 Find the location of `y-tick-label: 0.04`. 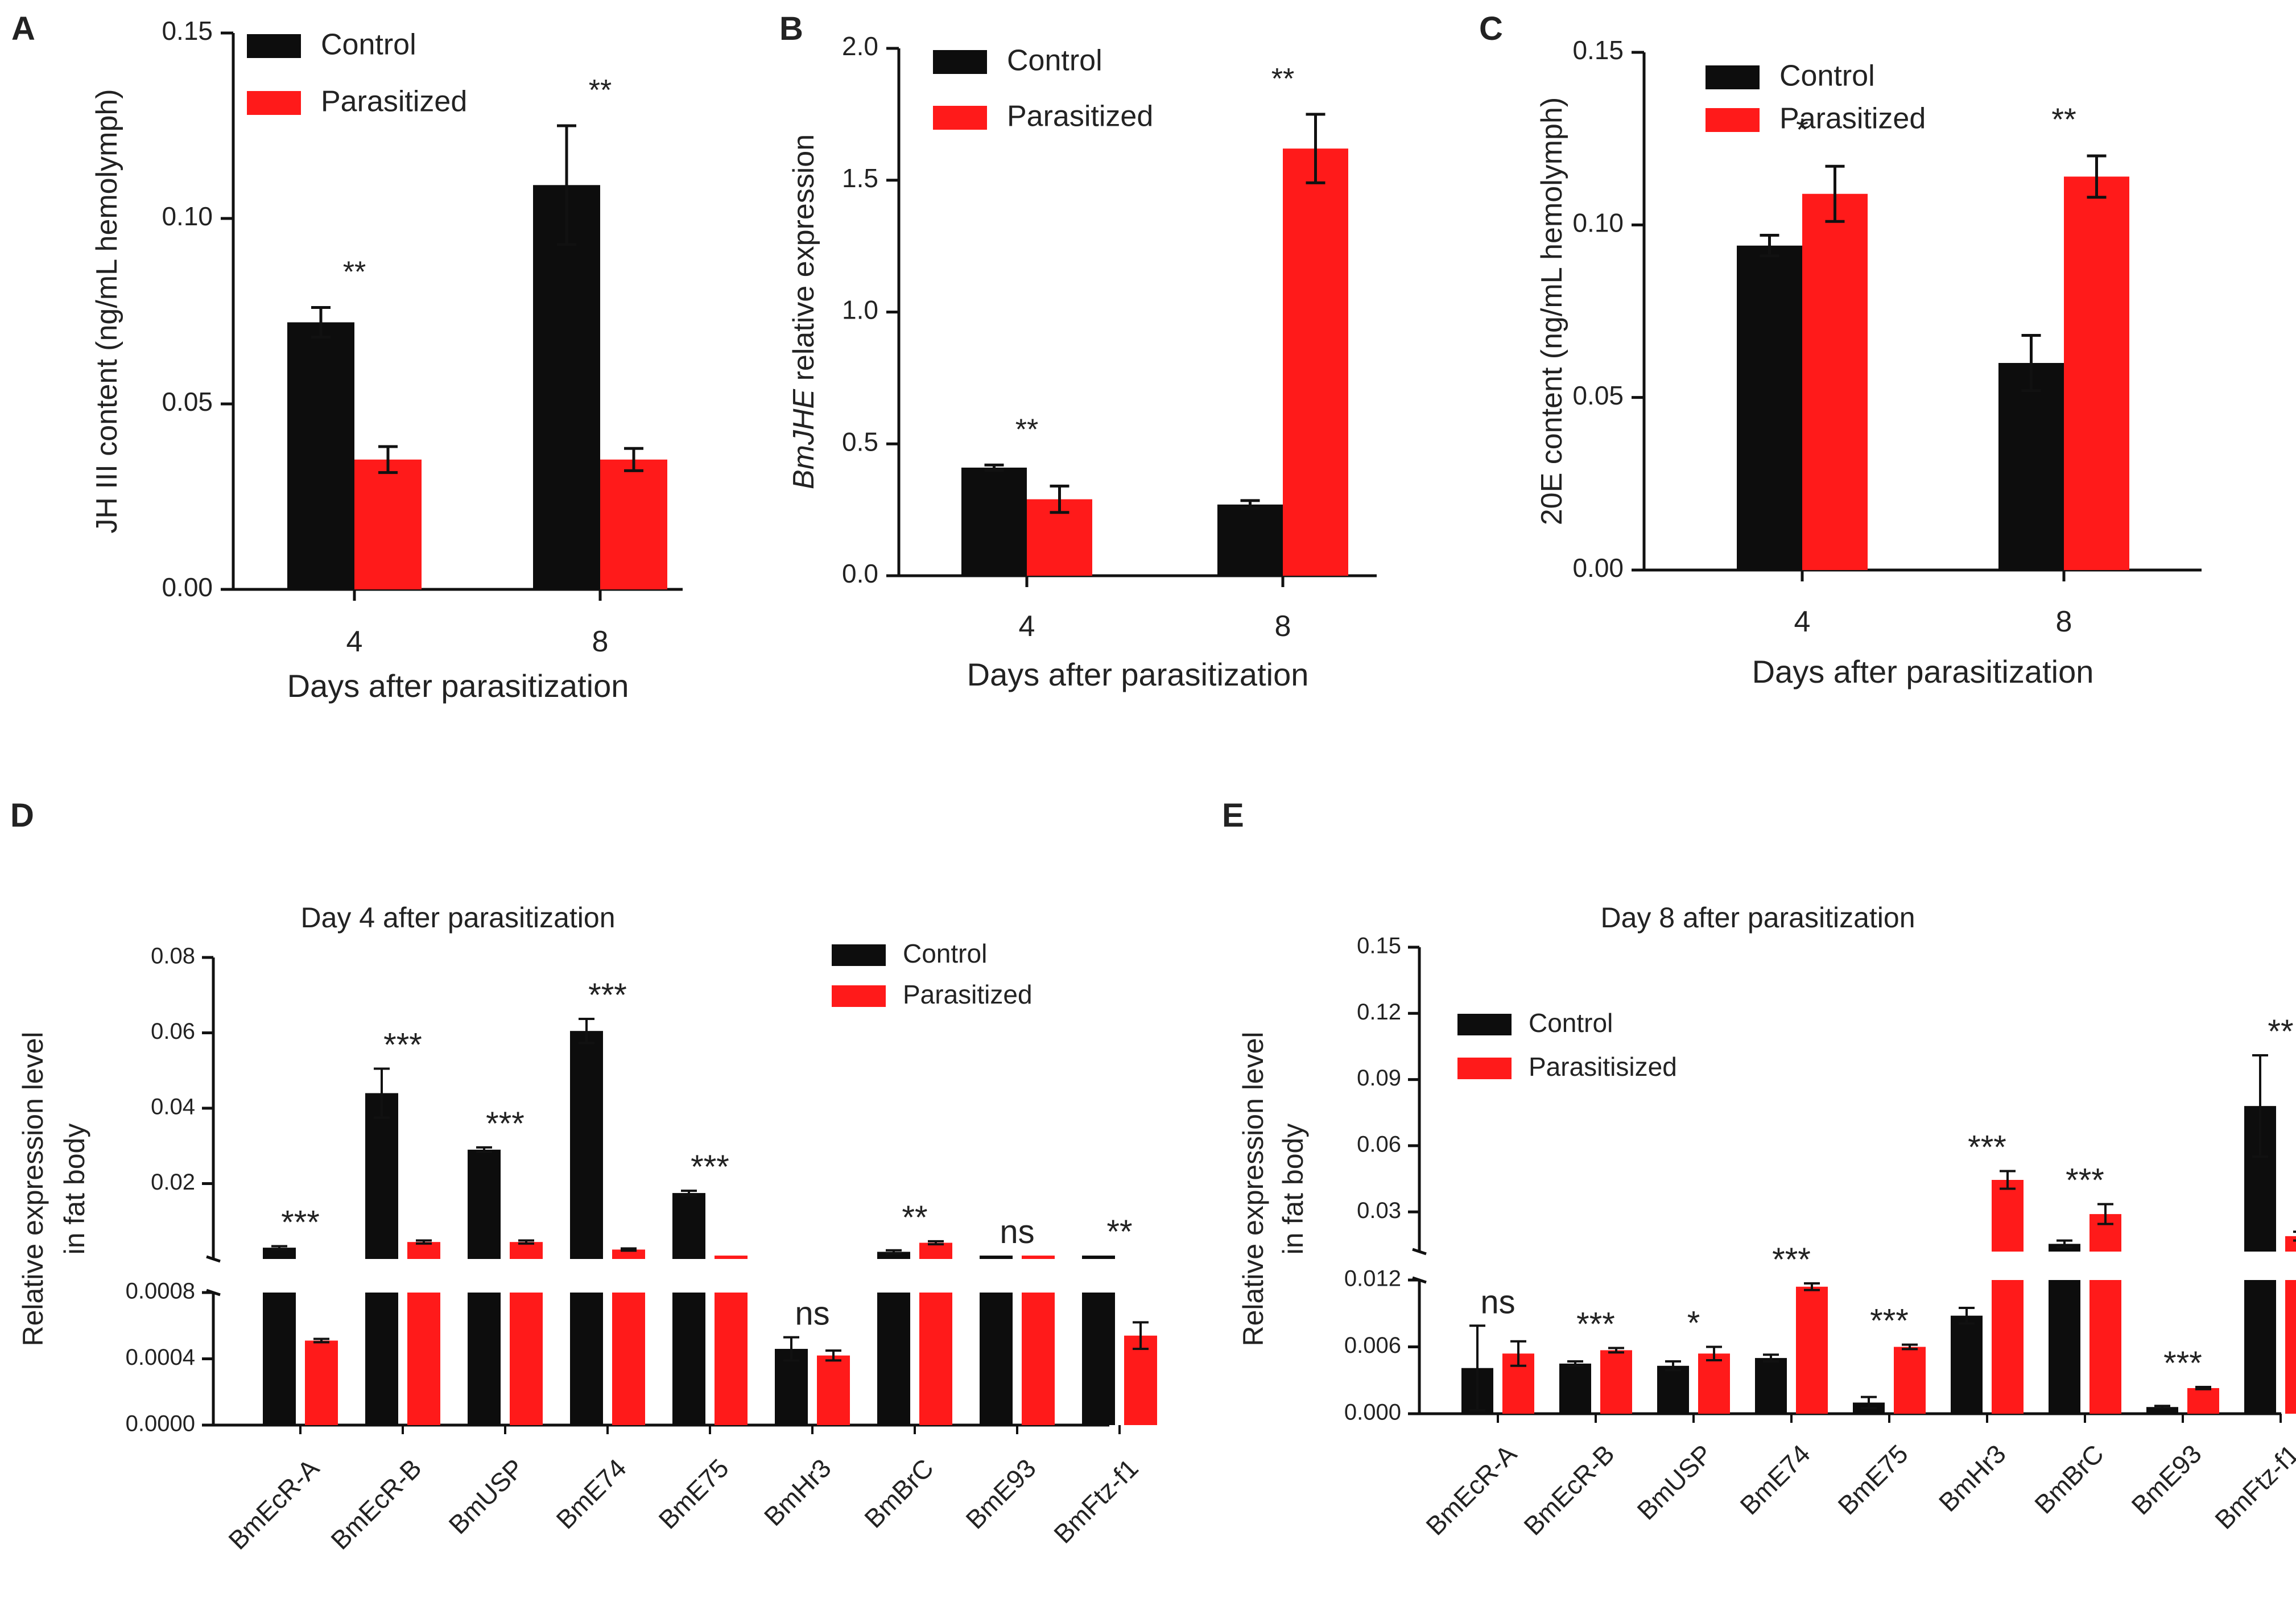

y-tick-label: 0.04 is located at coordinates (173, 1107).